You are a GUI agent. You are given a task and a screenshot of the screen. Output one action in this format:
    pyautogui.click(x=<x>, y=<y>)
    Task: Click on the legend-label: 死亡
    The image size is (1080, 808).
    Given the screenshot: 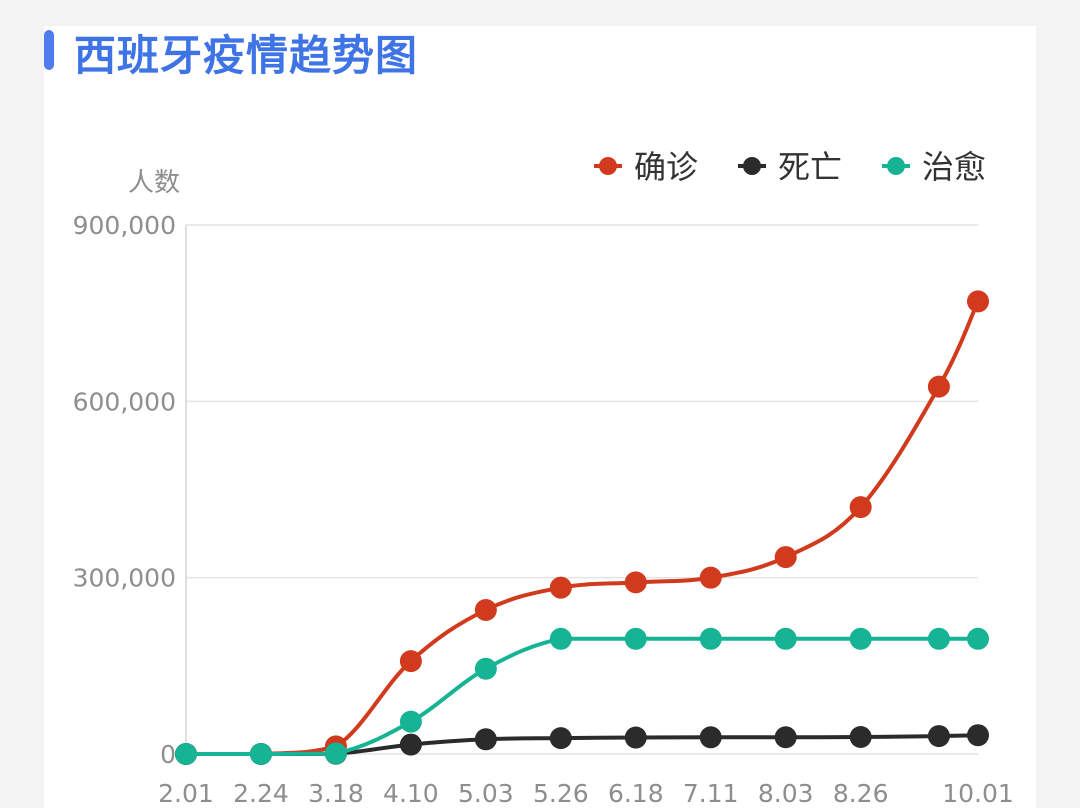 What is the action you would take?
    pyautogui.click(x=810, y=167)
    